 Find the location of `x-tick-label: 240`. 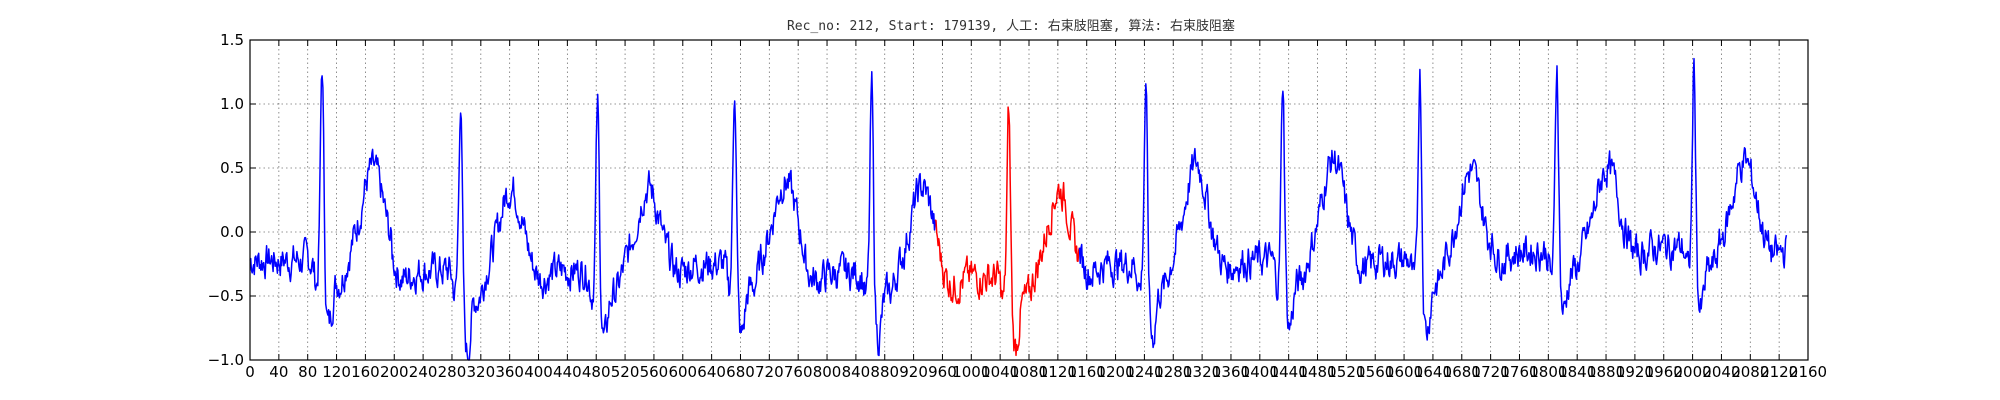

x-tick-label: 240 is located at coordinates (423, 372).